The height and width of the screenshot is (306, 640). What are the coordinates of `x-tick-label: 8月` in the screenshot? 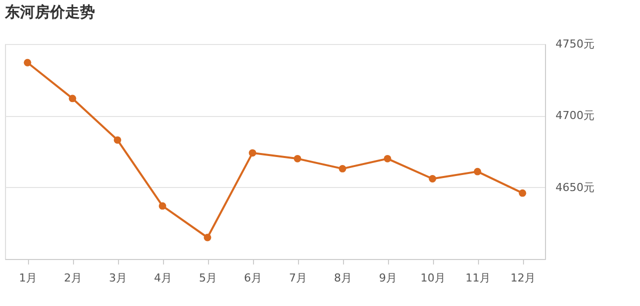 It's located at (343, 278).